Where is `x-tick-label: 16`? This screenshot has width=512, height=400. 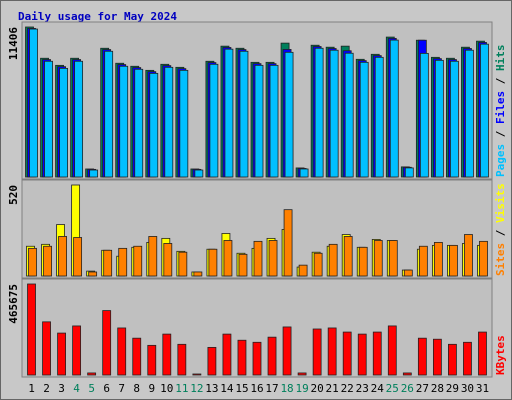 x-tick-label: 16 is located at coordinates (256, 388).